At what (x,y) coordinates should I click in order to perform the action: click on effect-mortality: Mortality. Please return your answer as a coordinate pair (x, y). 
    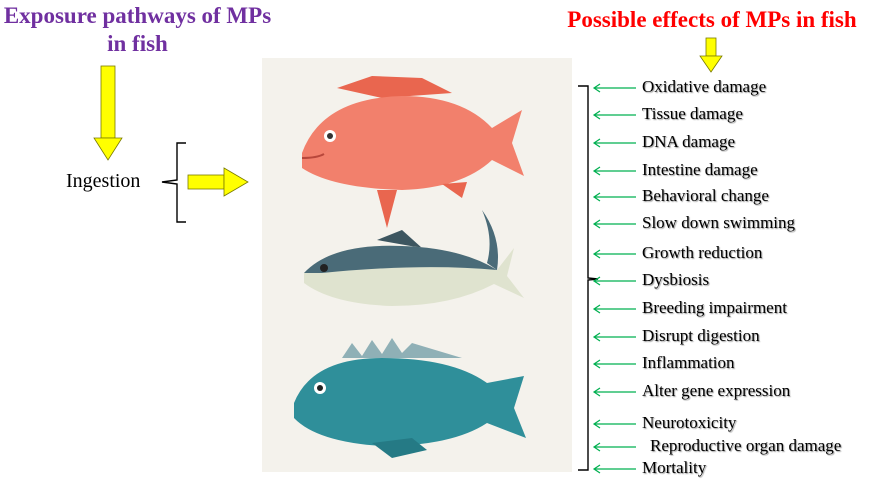
    Looking at the image, I should click on (674, 467).